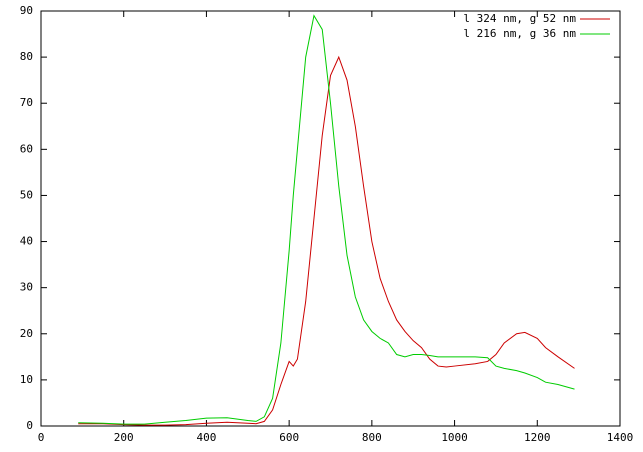 This screenshot has width=643, height=452. Describe the element at coordinates (29, 425) in the screenshot. I see `y-tick-label: 0` at that location.